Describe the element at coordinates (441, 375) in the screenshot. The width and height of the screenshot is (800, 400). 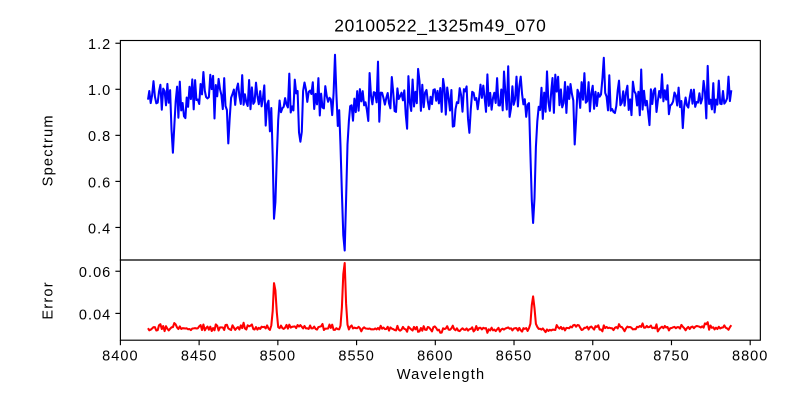
I see `svg-text: Wavelength` at that location.